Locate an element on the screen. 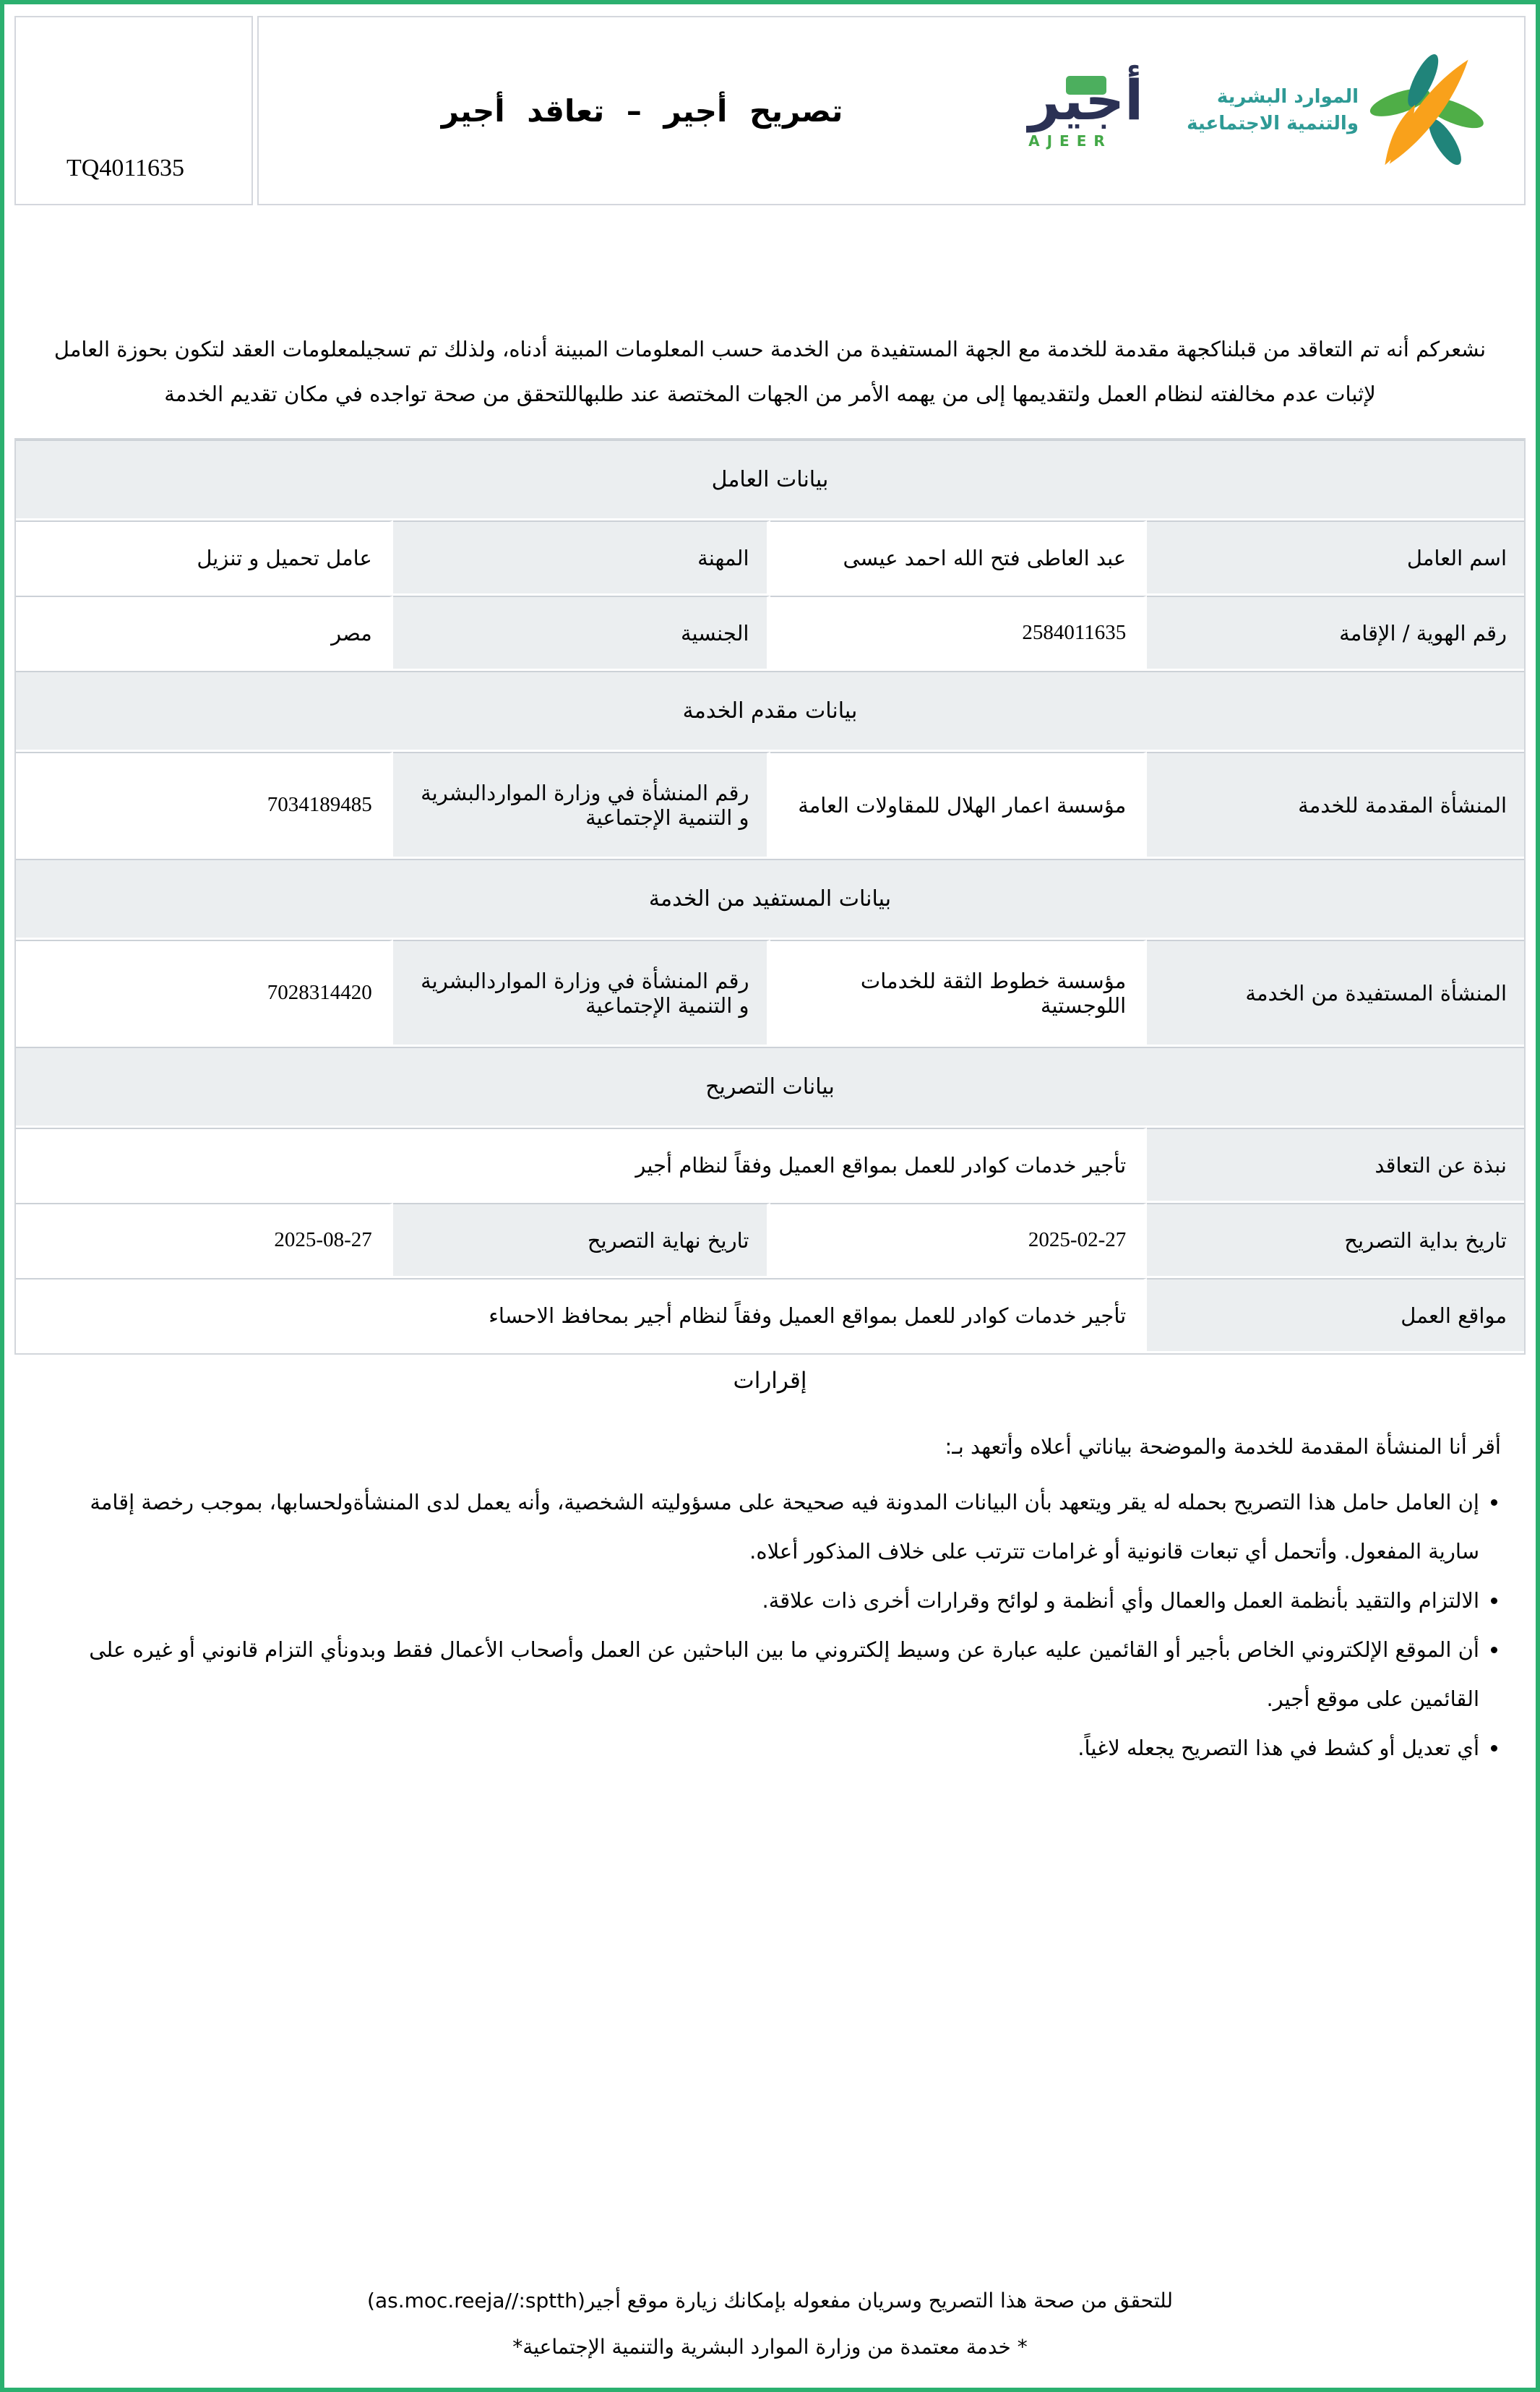 The height and width of the screenshot is (2392, 1540). start-date-label: تاريخ بداية التصريح is located at coordinates (1335, 1240).